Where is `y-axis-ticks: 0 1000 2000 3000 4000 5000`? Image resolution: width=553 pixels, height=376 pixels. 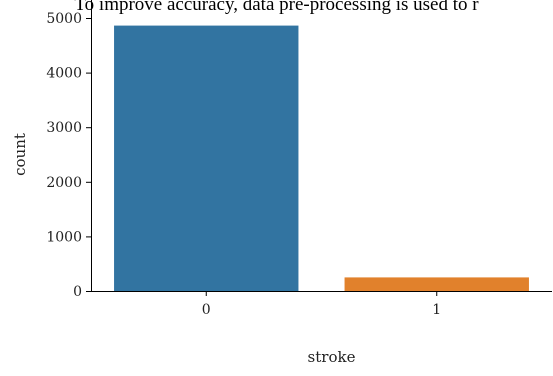
y-axis-ticks: 0 1000 2000 3000 4000 5000 is located at coordinates (68, 155).